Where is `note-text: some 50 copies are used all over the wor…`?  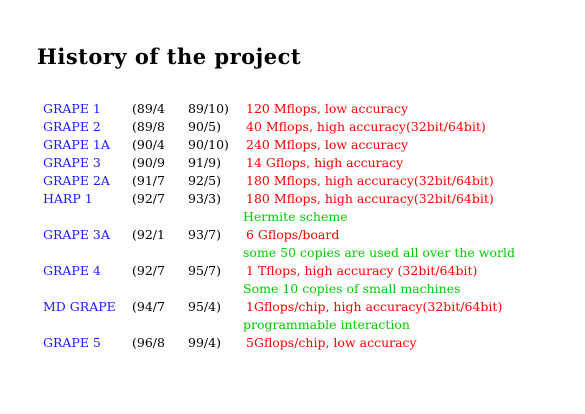 note-text: some 50 copies are used all over the wor… is located at coordinates (379, 252).